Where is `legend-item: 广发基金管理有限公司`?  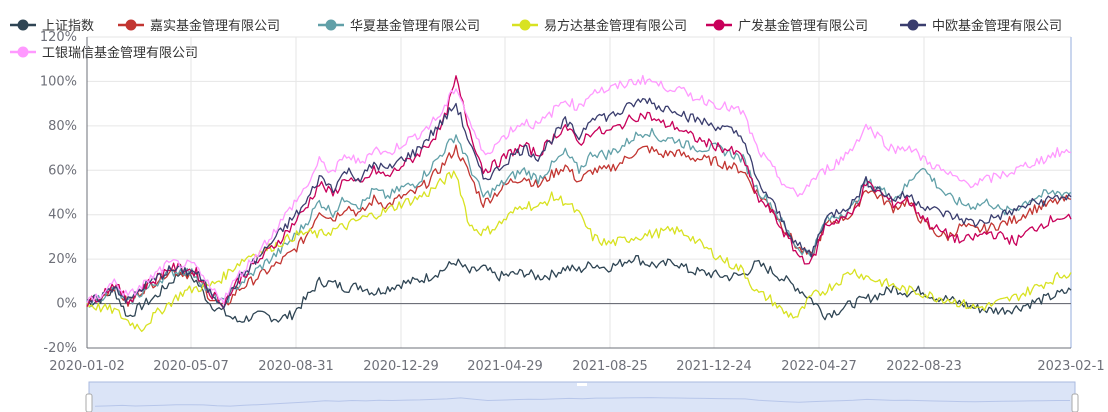 legend-item: 广发基金管理有限公司 is located at coordinates (787, 26).